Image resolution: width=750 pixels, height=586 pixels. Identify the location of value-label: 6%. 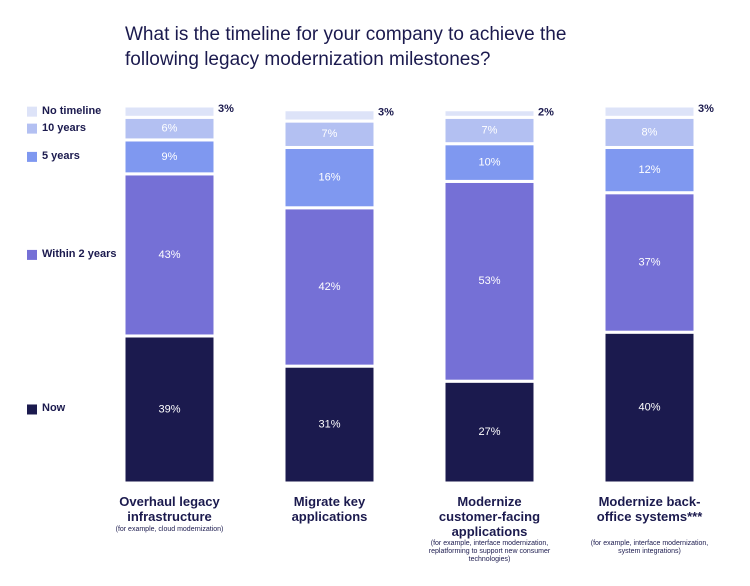
(170, 129).